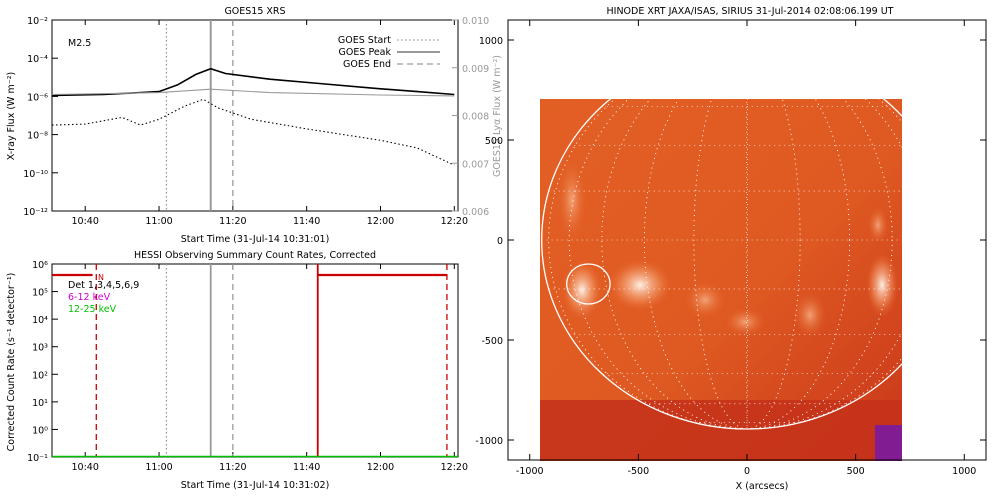  What do you see at coordinates (747, 471) in the screenshot?
I see `xrt-x-tick-label: 0` at bounding box center [747, 471].